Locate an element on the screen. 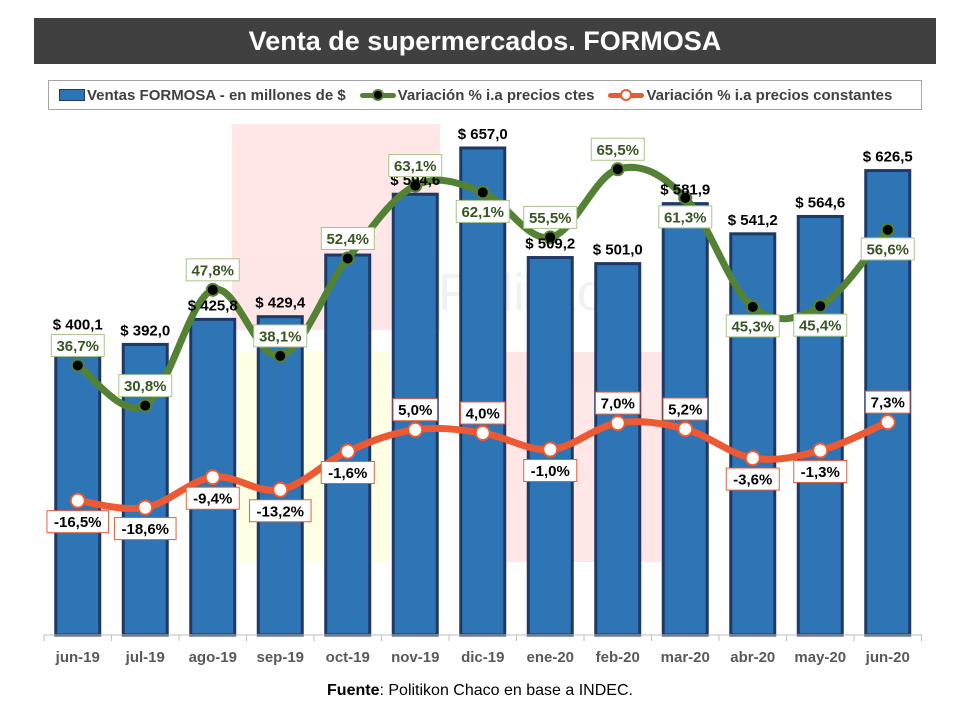 The image size is (960, 720). red-value-label-text: 7,3% is located at coordinates (888, 403).